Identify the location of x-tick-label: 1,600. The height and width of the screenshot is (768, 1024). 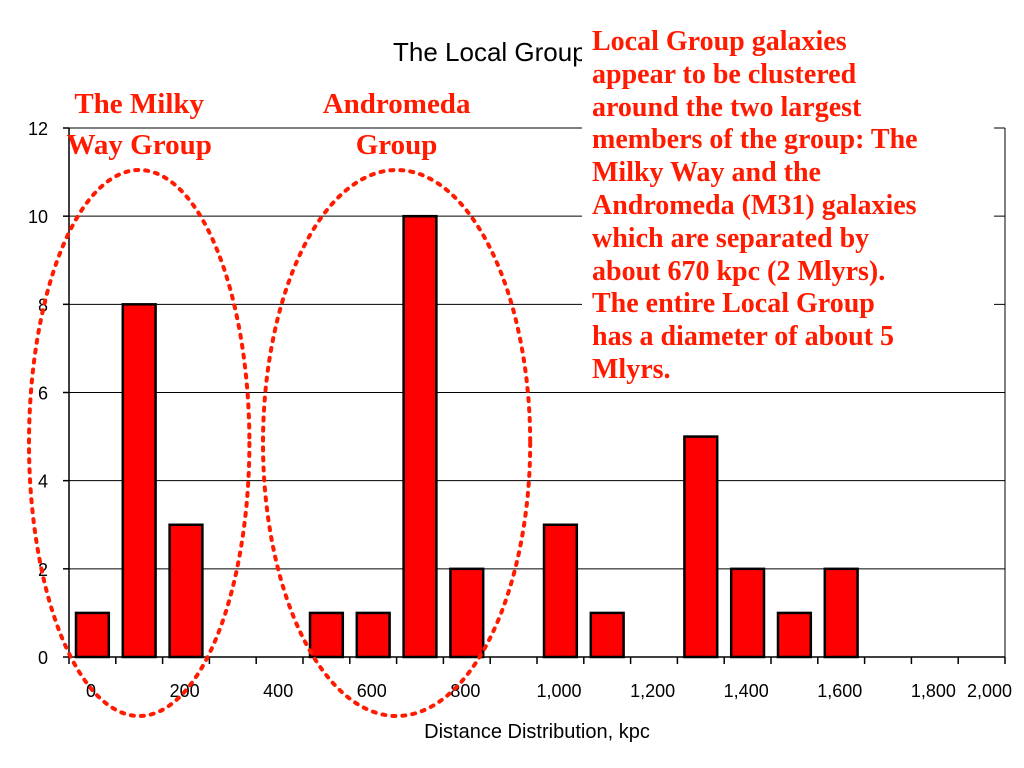
(839, 691).